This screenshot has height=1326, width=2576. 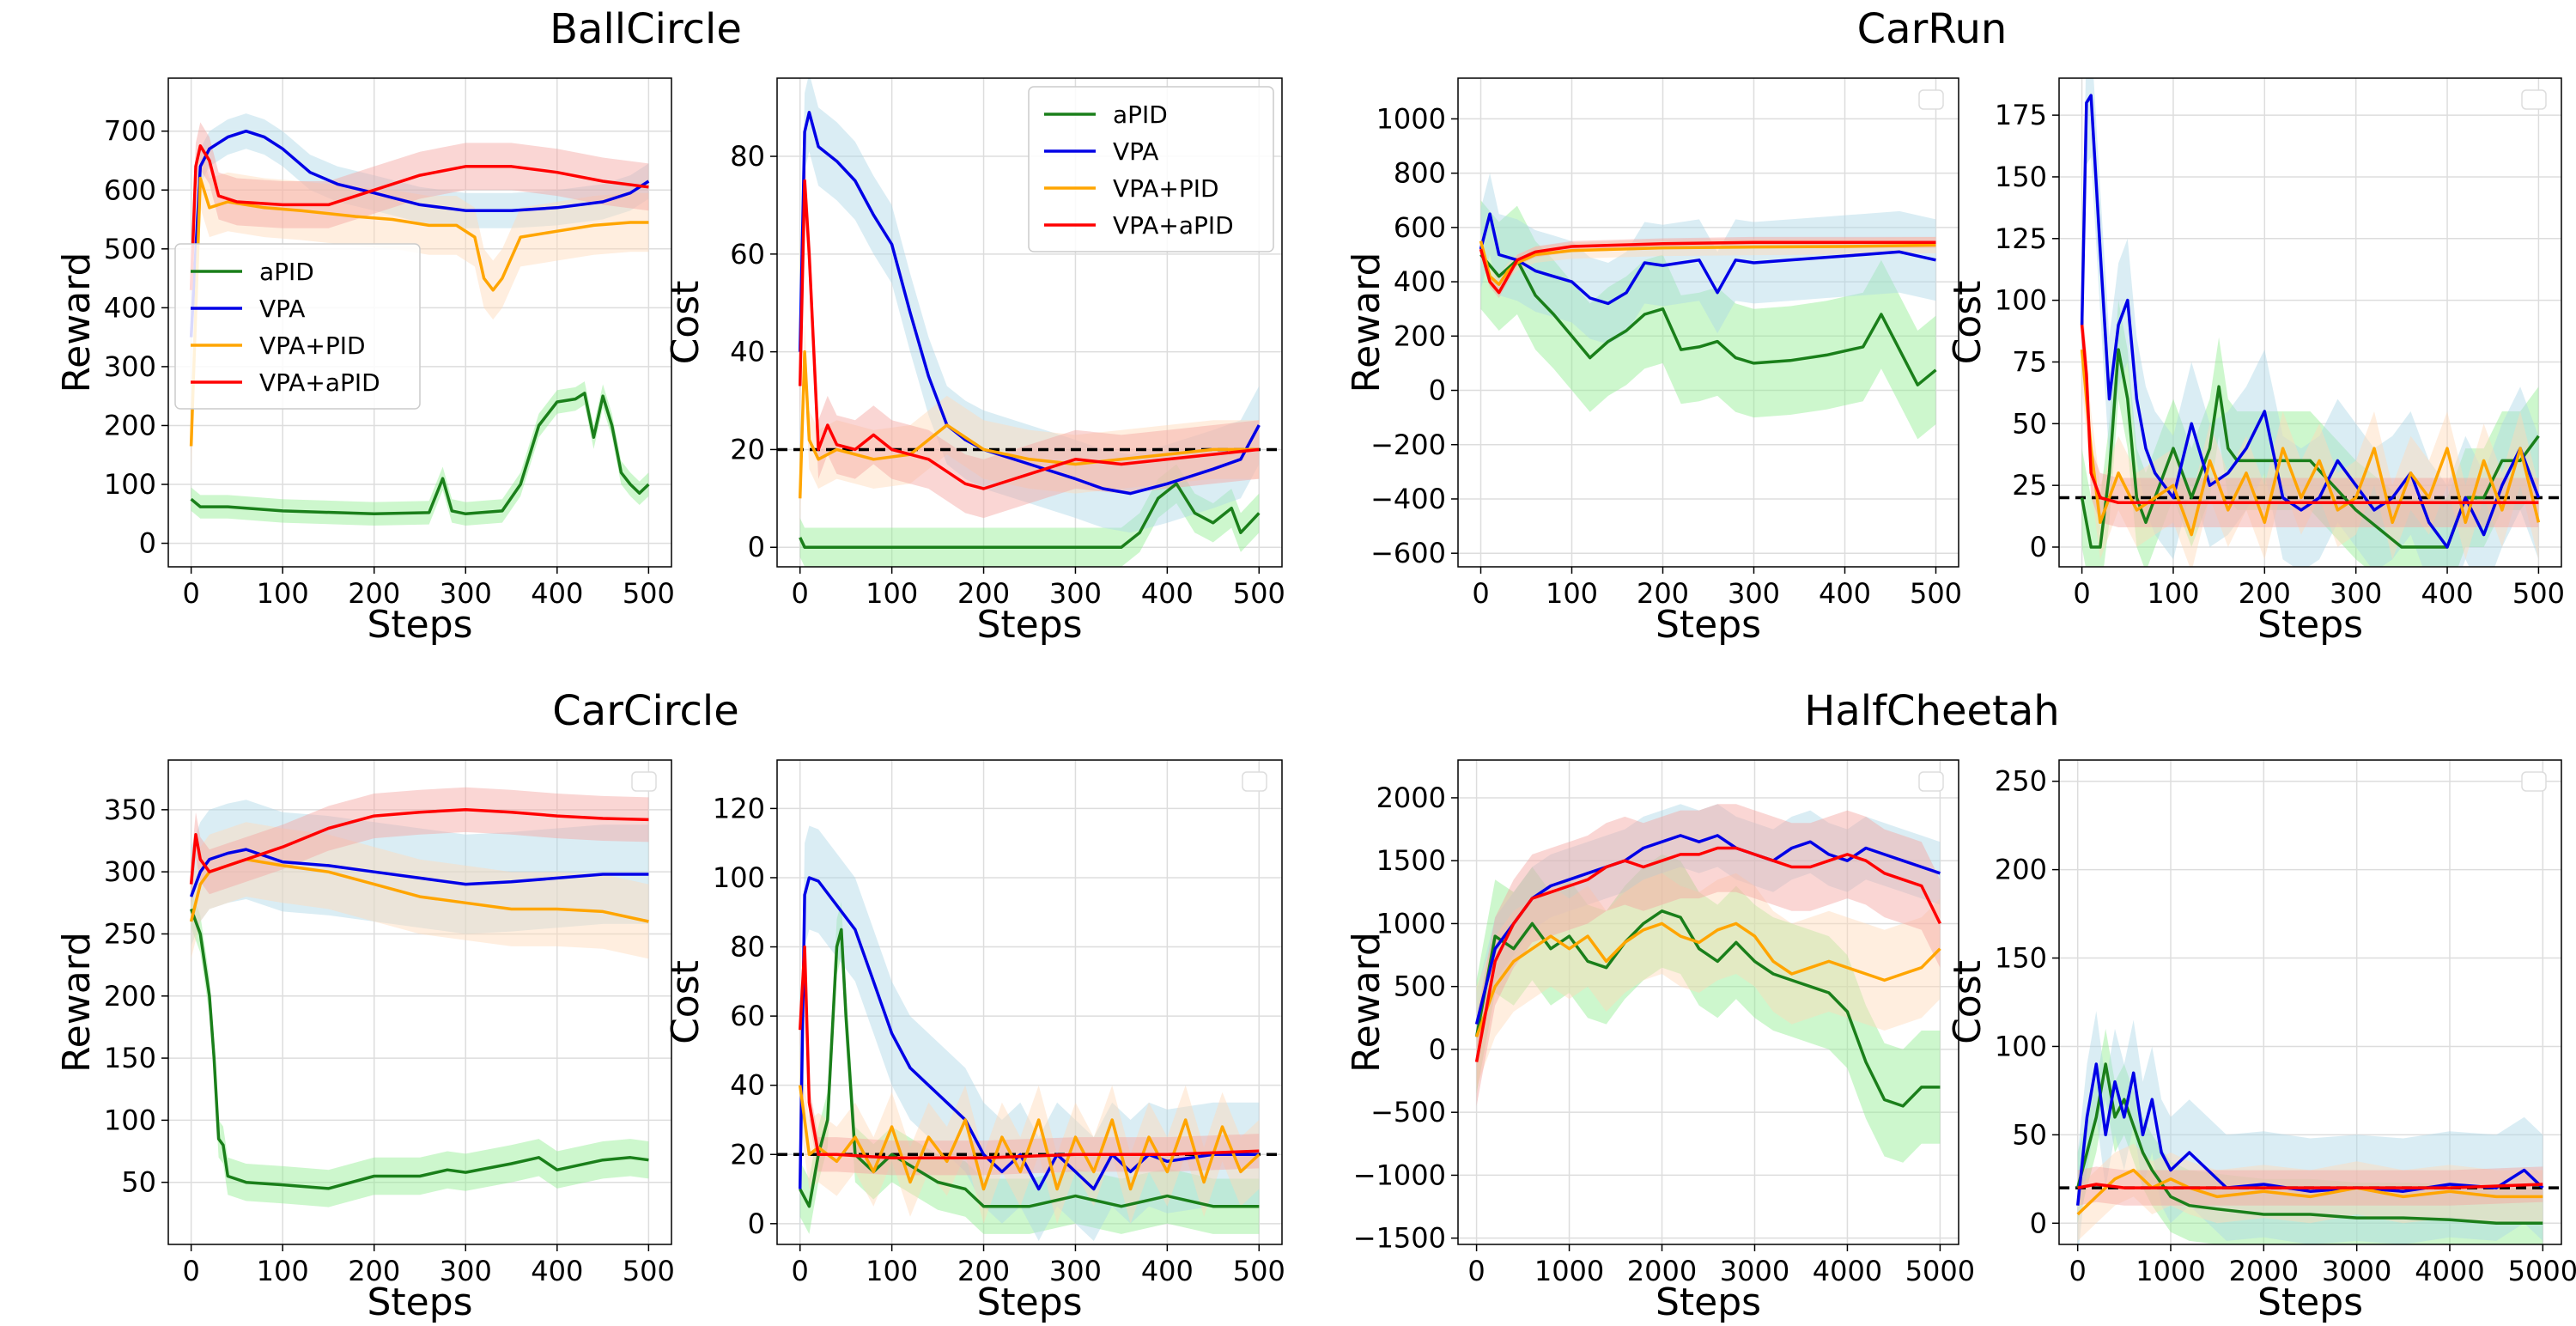 I want to click on carcircle-cost-line-apid, so click(x=1030, y=1068).